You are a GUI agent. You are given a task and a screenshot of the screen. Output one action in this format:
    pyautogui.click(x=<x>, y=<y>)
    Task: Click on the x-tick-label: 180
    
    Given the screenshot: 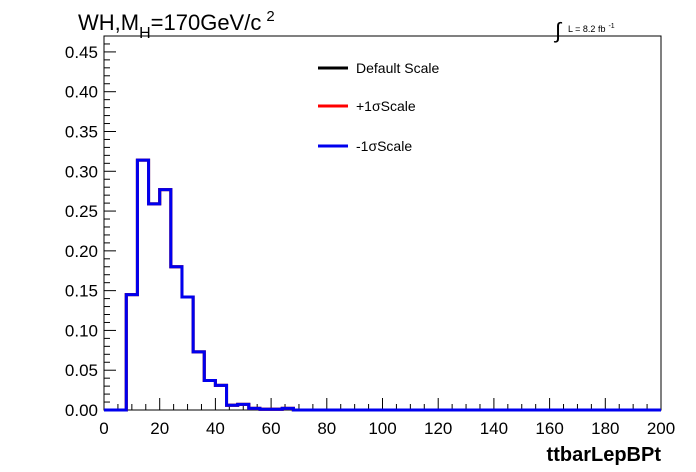 What is the action you would take?
    pyautogui.click(x=605, y=428)
    